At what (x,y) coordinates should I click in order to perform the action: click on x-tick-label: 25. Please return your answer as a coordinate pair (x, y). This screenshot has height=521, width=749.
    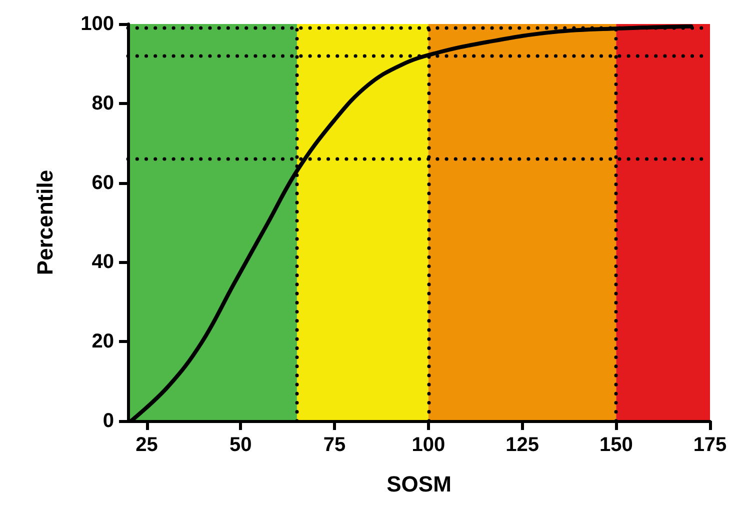
    Looking at the image, I should click on (147, 445).